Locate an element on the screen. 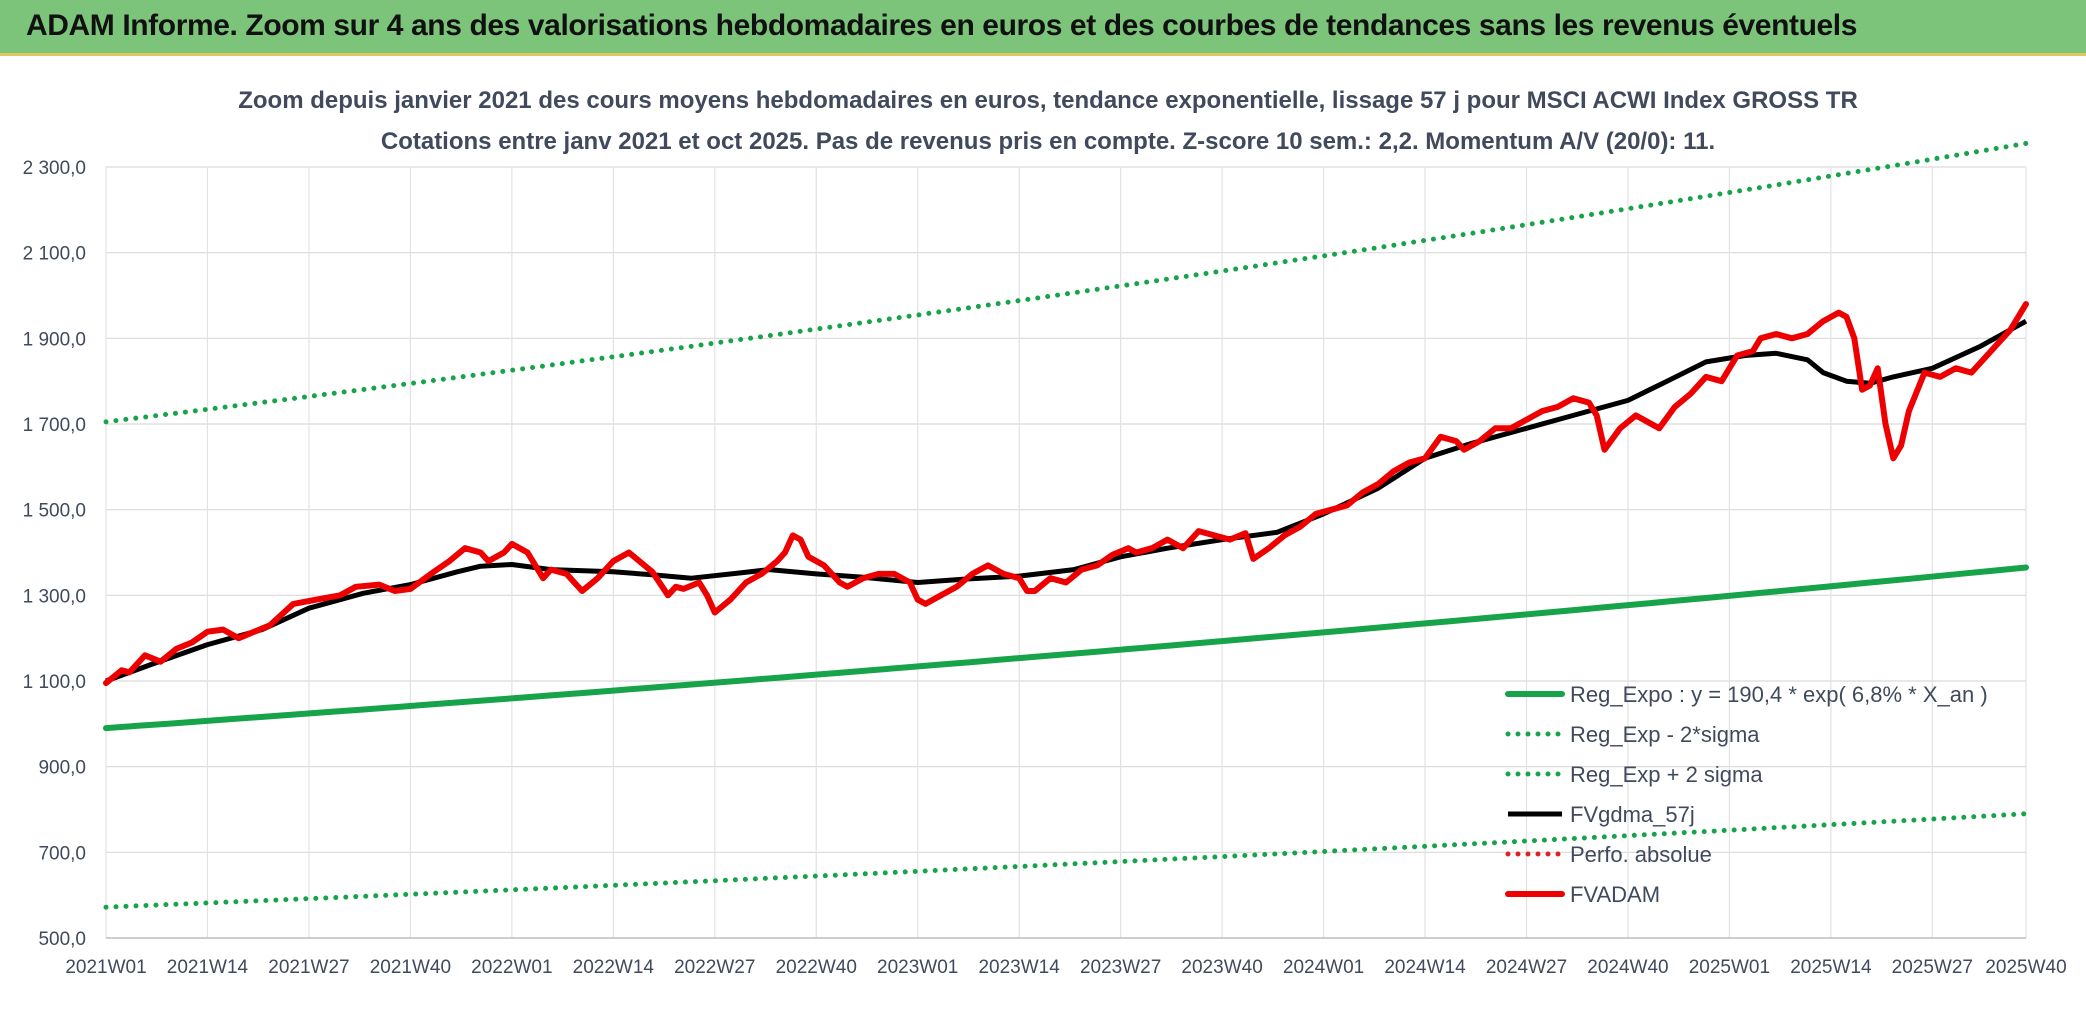 This screenshot has height=1031, width=2086. x-tick-label: 2021W40 is located at coordinates (410, 967).